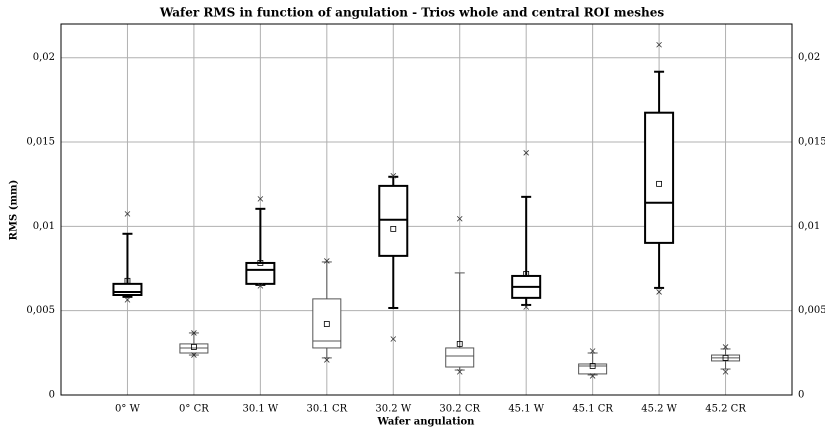 This screenshot has width=825, height=431. Describe the element at coordinates (40, 310) in the screenshot. I see `y-tick-label: 0,005` at that location.